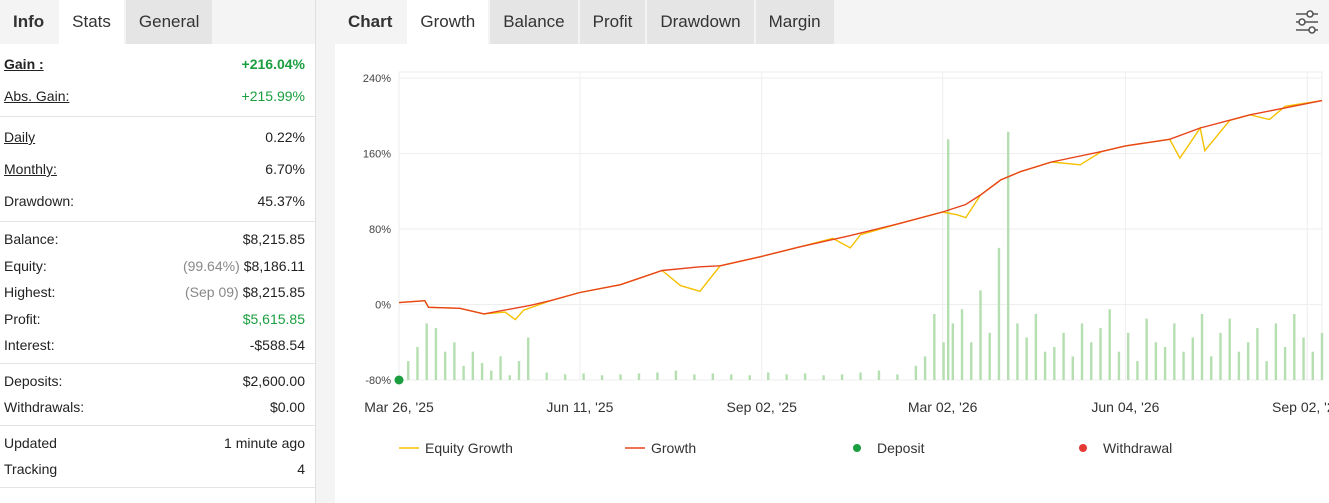  What do you see at coordinates (44, 407) in the screenshot?
I see `stat-label: Withdrawals:` at bounding box center [44, 407].